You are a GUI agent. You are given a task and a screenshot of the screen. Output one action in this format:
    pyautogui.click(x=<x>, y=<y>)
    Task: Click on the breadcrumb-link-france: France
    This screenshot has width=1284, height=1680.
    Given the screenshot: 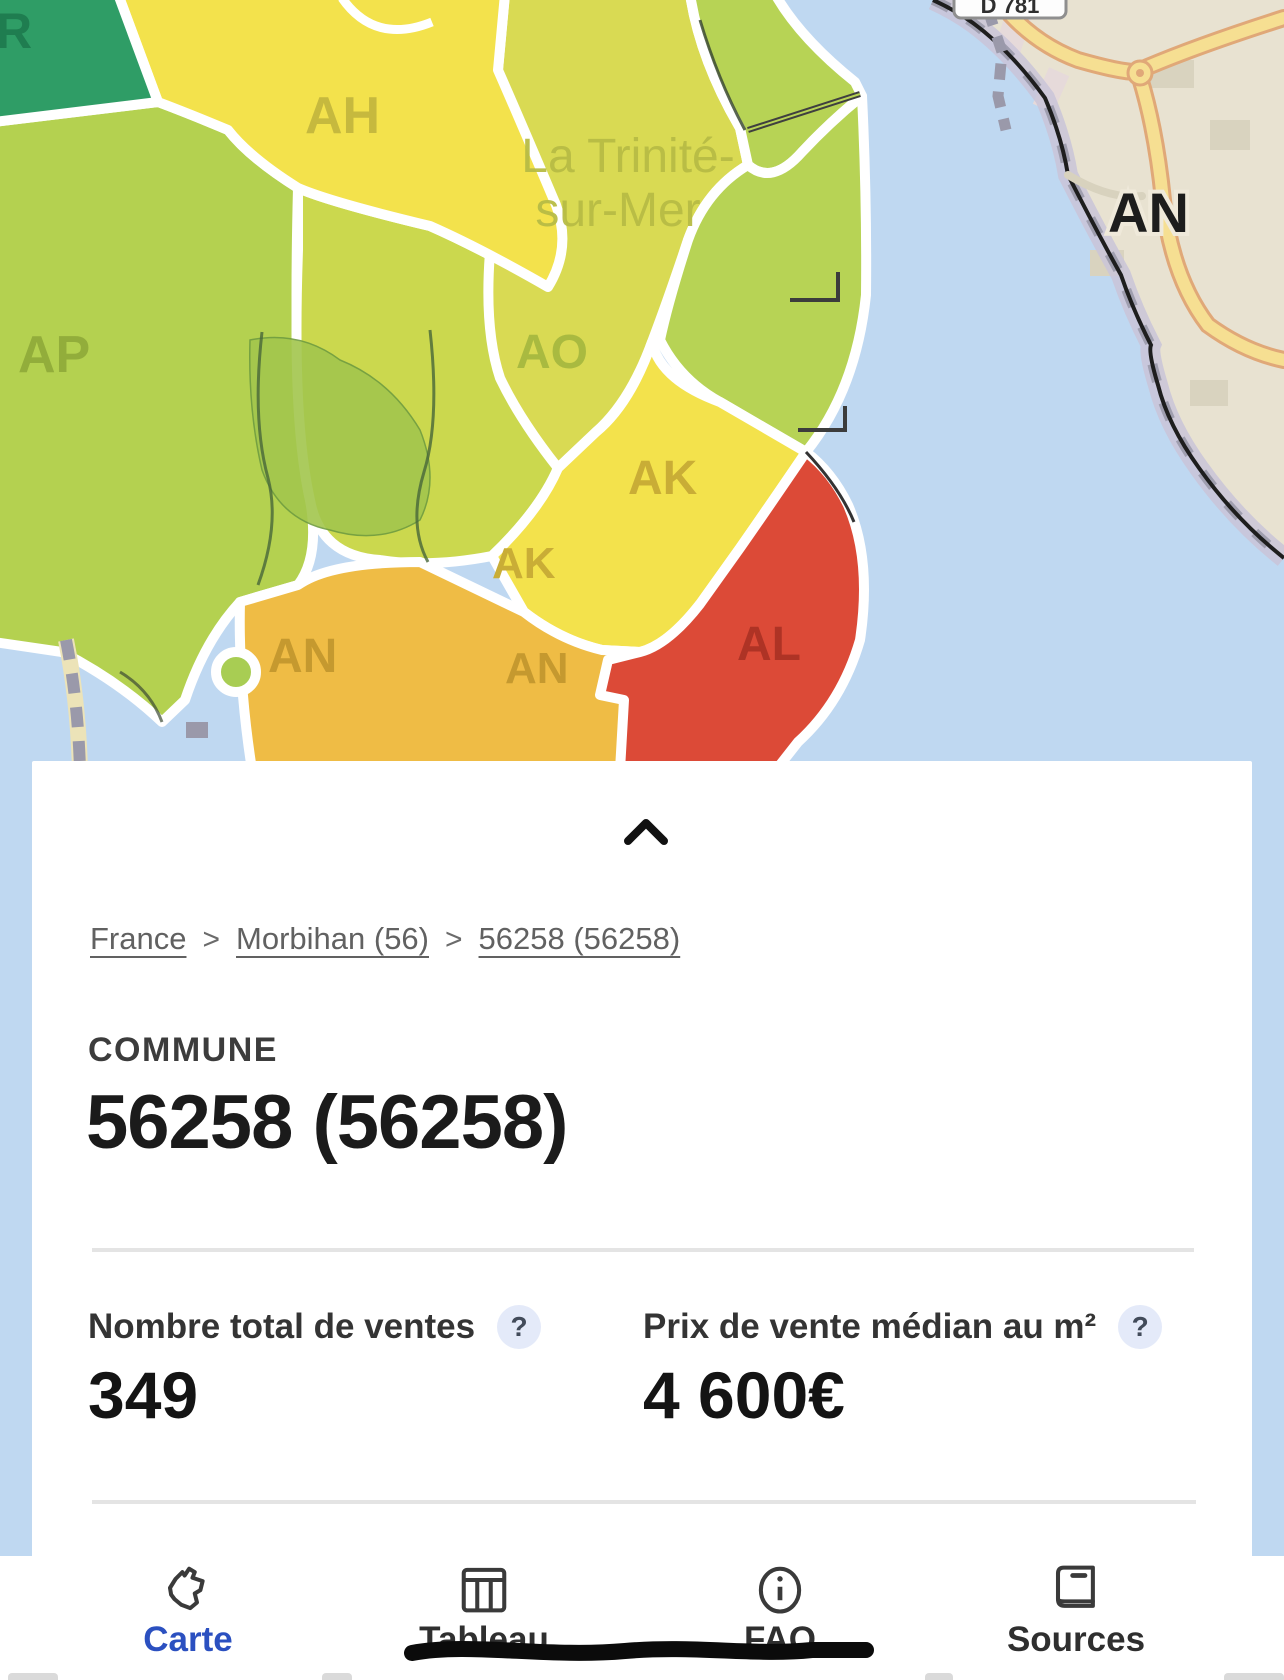 What is the action you would take?
    pyautogui.click(x=138, y=938)
    